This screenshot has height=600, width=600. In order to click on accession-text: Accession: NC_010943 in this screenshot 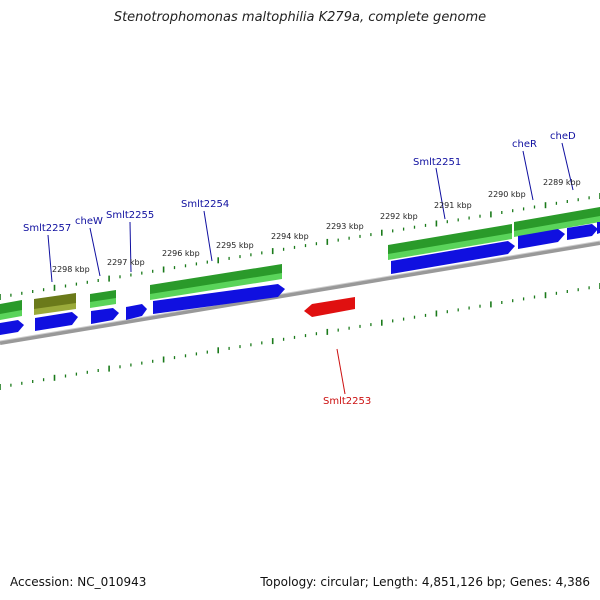, I will do `click(78, 582)`.